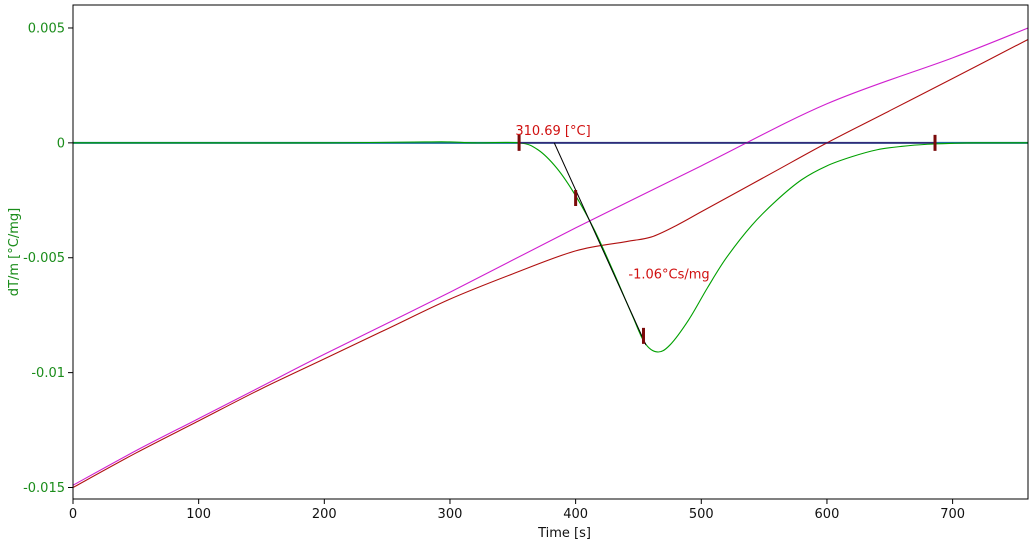 Image resolution: width=1032 pixels, height=544 pixels. I want to click on y-axis-label: dT/m [°C/mg], so click(14, 252).